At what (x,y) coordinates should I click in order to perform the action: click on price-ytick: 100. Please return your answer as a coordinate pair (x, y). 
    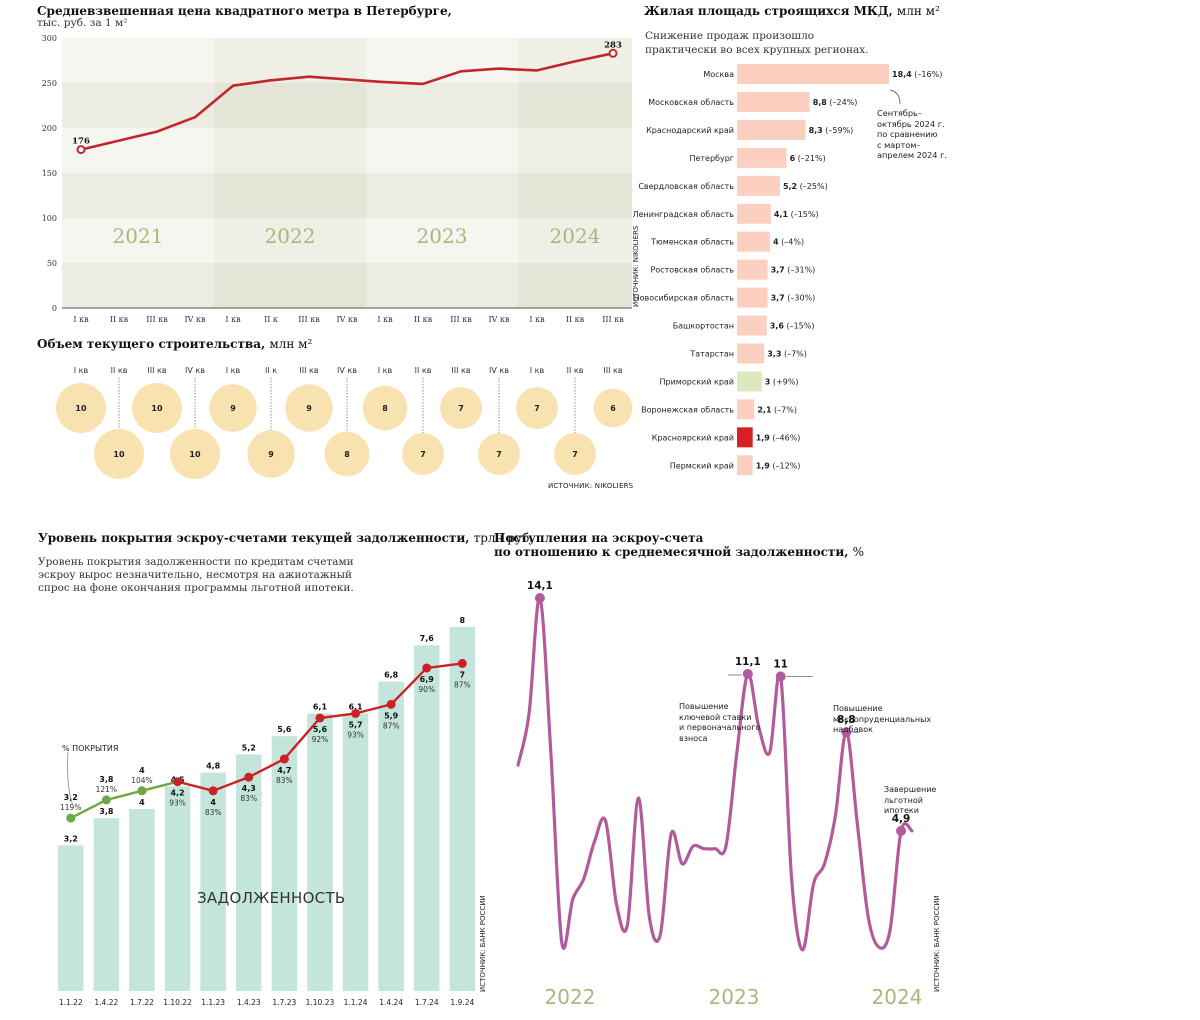
    Looking at the image, I should click on (49, 218).